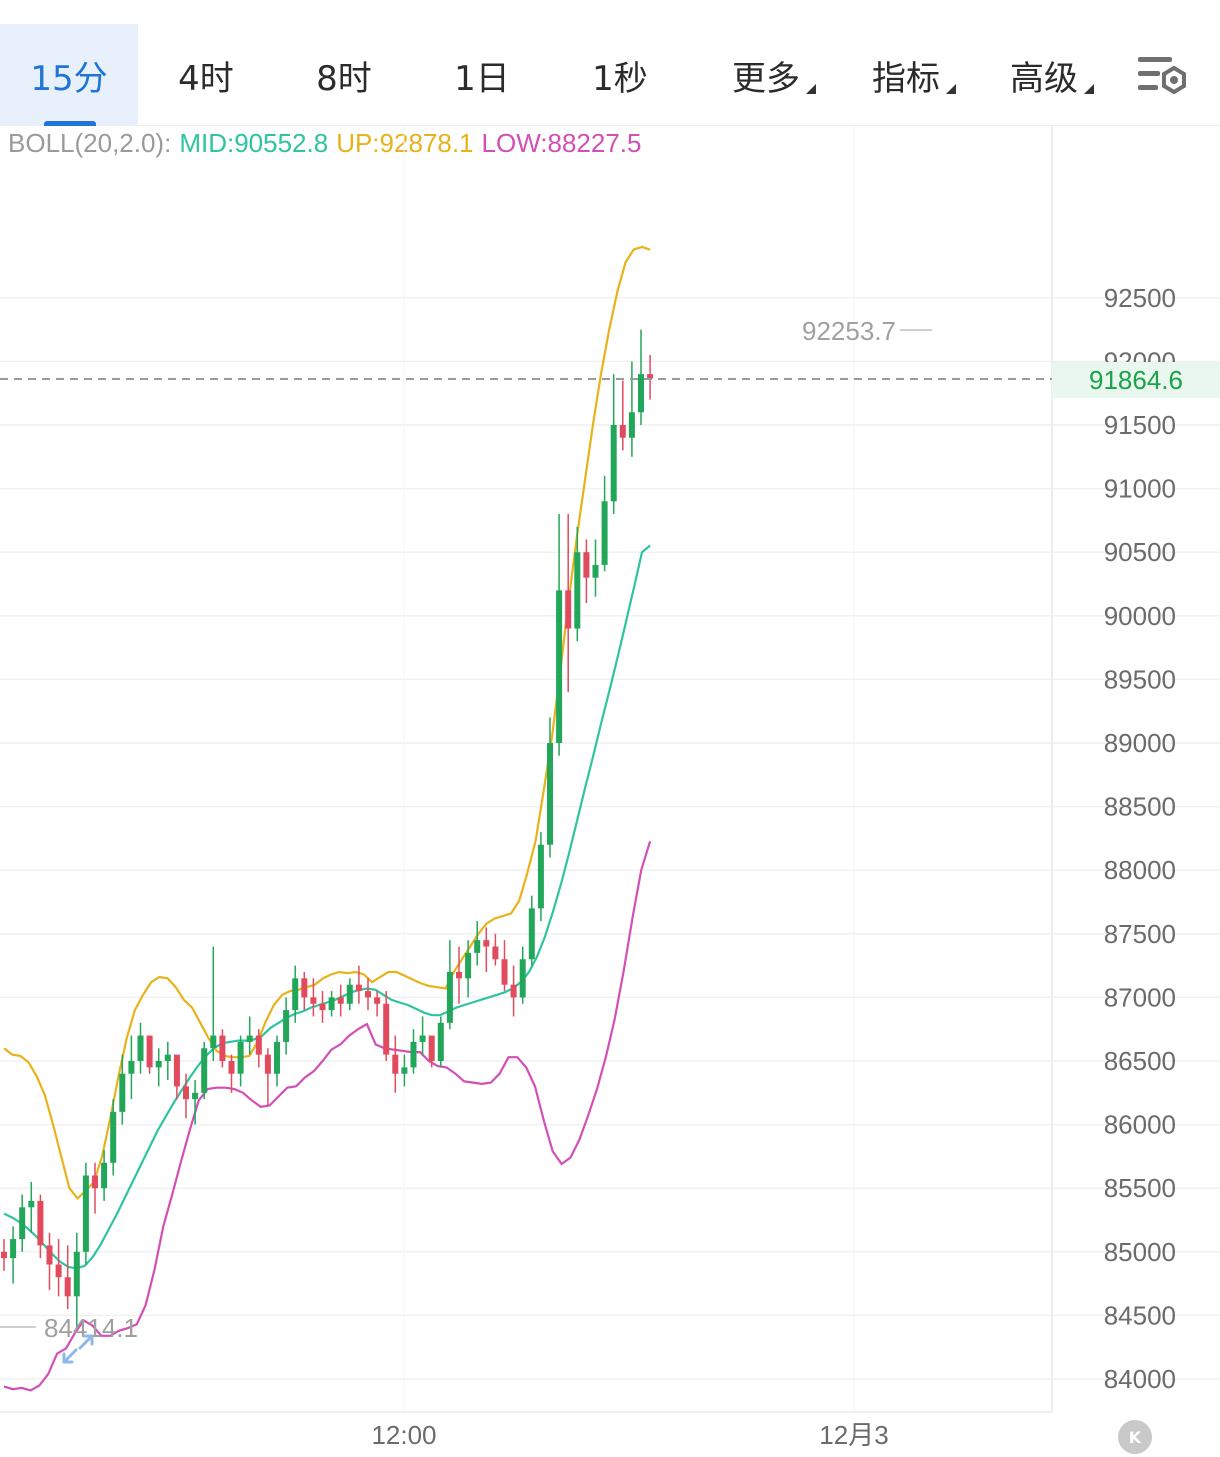 Image resolution: width=1220 pixels, height=1457 pixels. I want to click on price-tick-label: 88000, so click(1140, 870).